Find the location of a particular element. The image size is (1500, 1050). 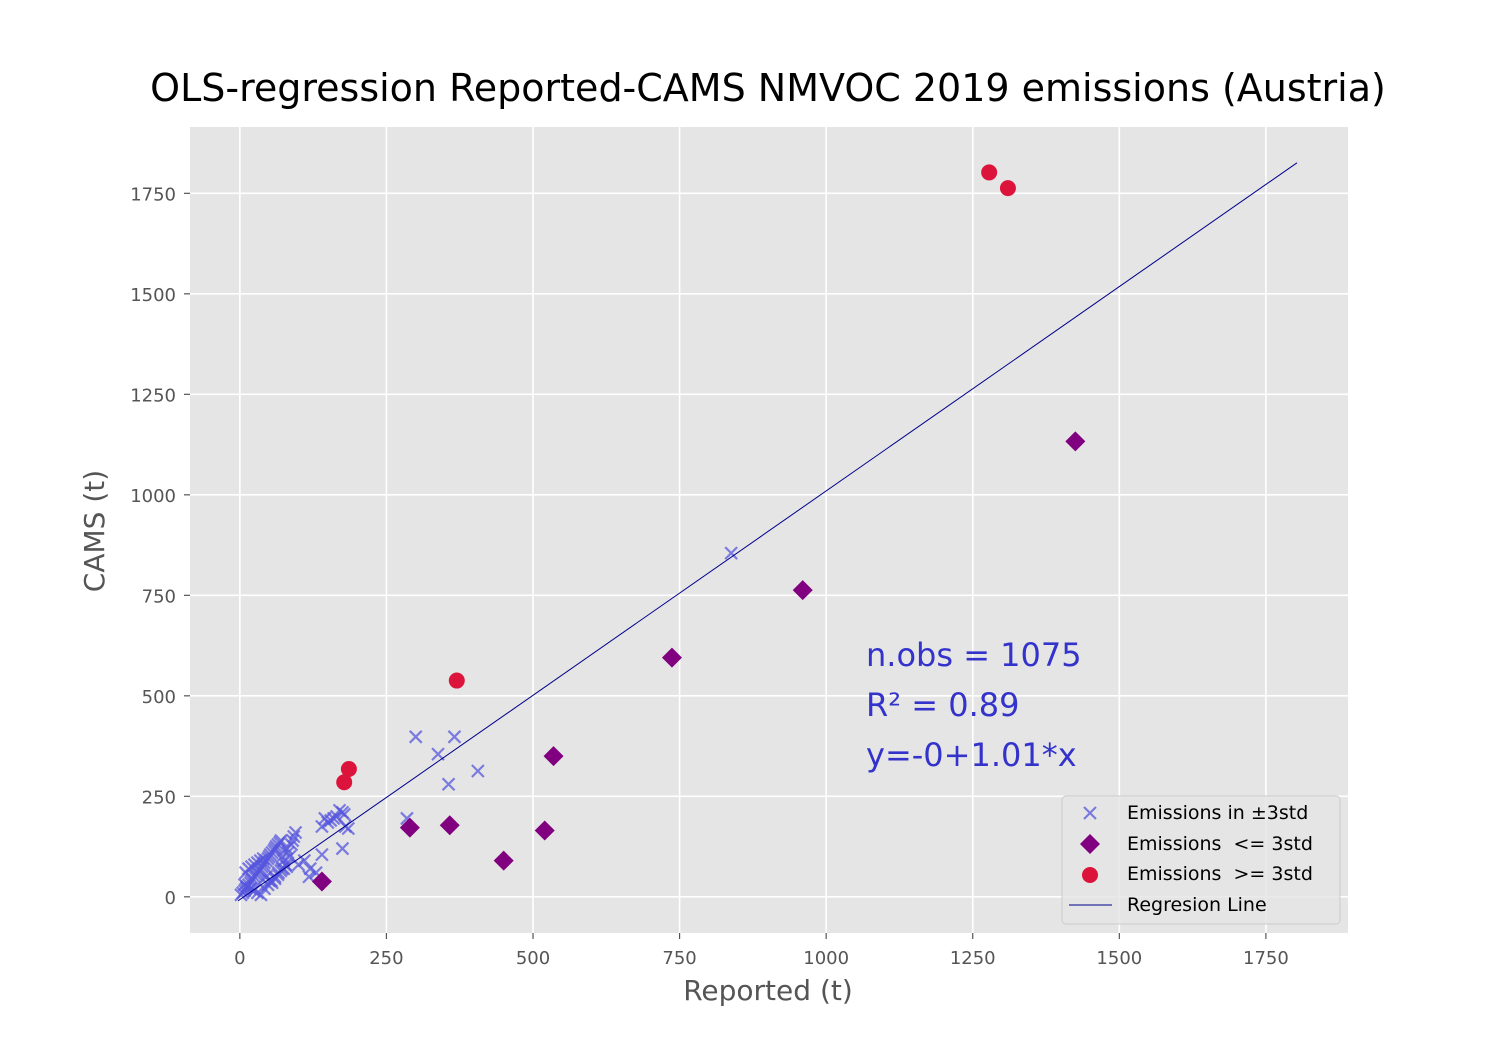

legend-symbol-within is located at coordinates (1090, 813).